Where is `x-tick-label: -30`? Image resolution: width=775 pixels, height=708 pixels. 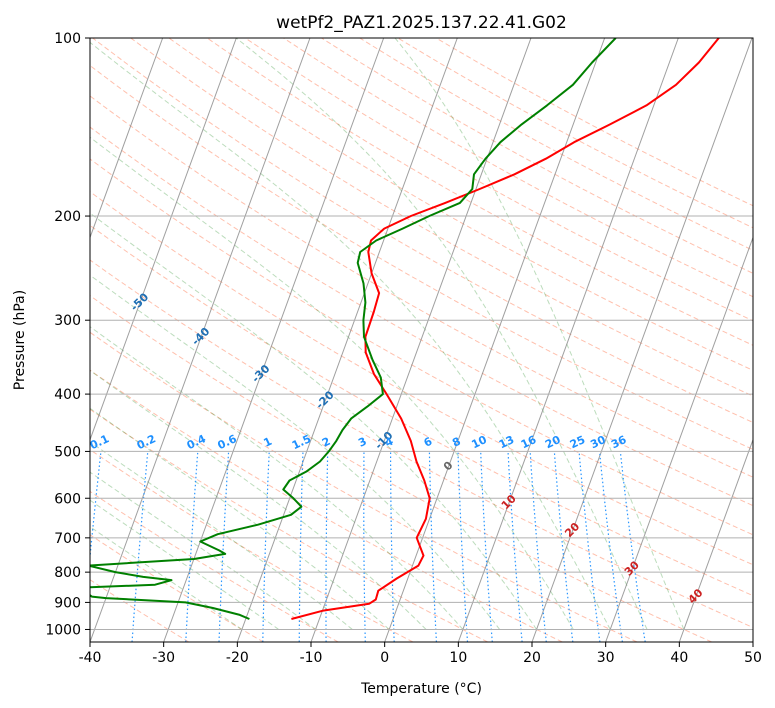 x-tick-label: -30 is located at coordinates (163, 658).